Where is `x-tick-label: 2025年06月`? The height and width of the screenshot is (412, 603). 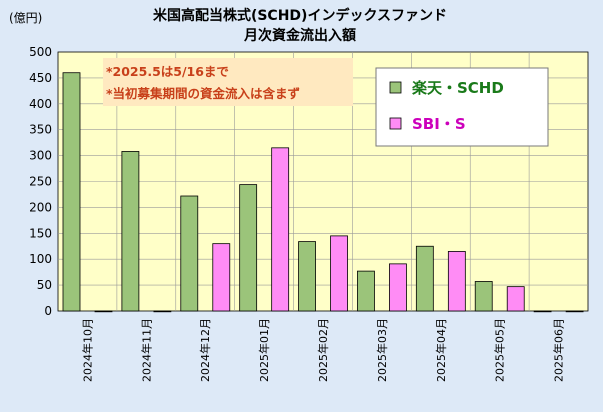 x-tick-label: 2025年06月 is located at coordinates (559, 350).